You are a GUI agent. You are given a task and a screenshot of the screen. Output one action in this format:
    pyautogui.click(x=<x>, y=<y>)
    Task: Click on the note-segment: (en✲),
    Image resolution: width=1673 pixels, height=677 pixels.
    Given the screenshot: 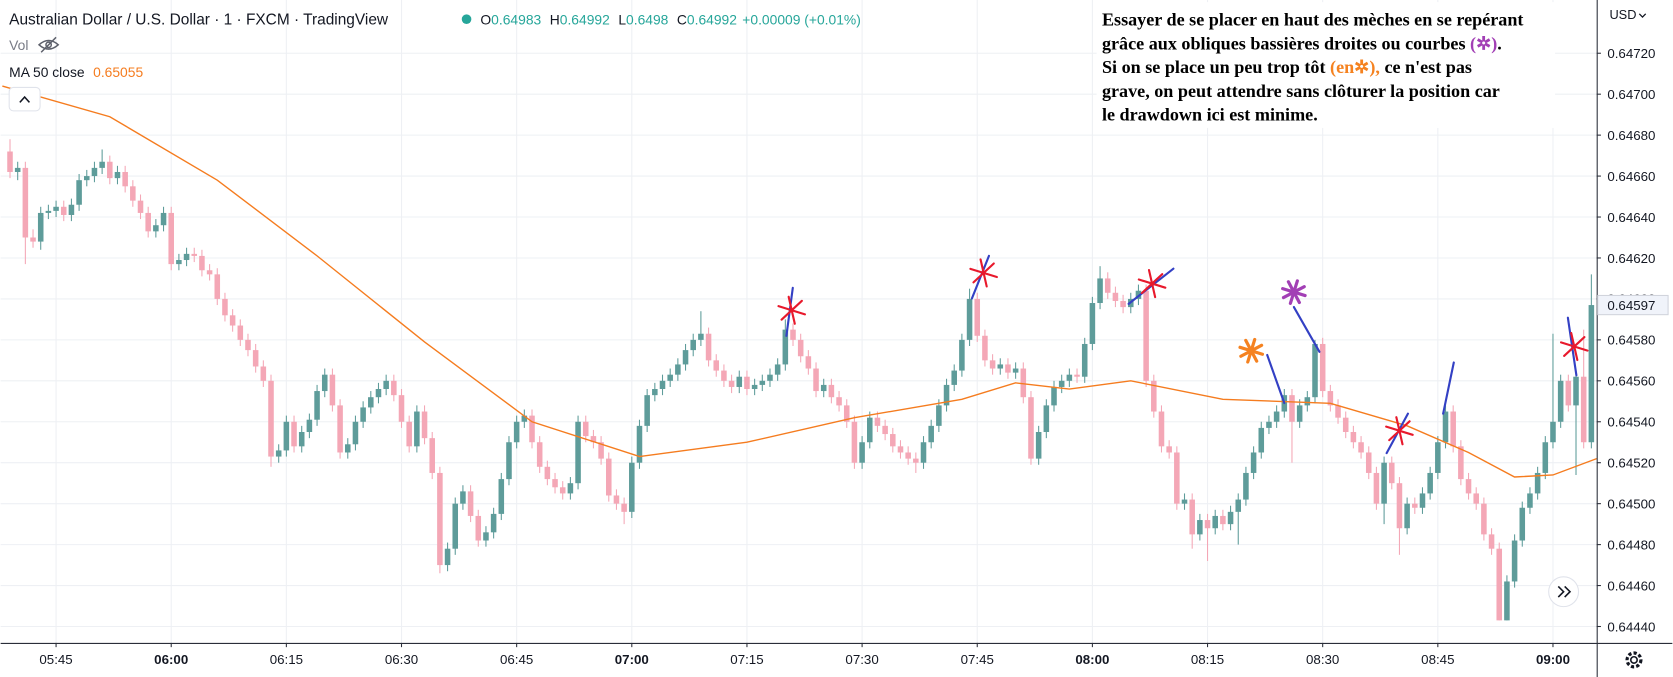 What is the action you would take?
    pyautogui.click(x=1355, y=67)
    